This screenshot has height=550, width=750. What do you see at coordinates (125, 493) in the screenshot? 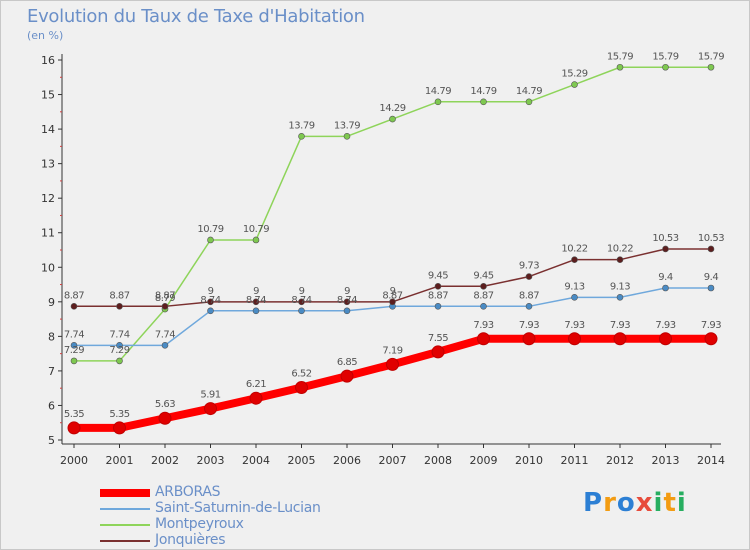
I see `legend-swatch-arboras` at bounding box center [125, 493].